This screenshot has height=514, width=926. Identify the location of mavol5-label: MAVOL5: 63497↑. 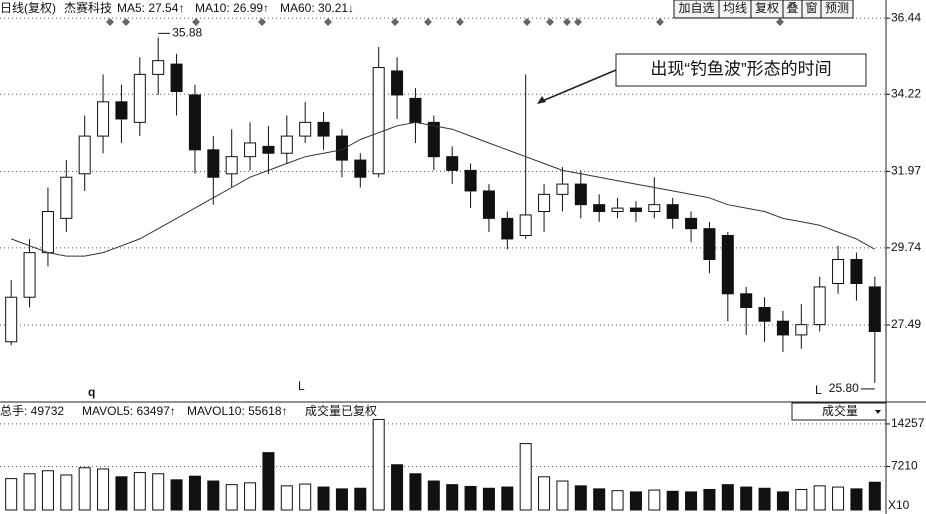
(129, 411).